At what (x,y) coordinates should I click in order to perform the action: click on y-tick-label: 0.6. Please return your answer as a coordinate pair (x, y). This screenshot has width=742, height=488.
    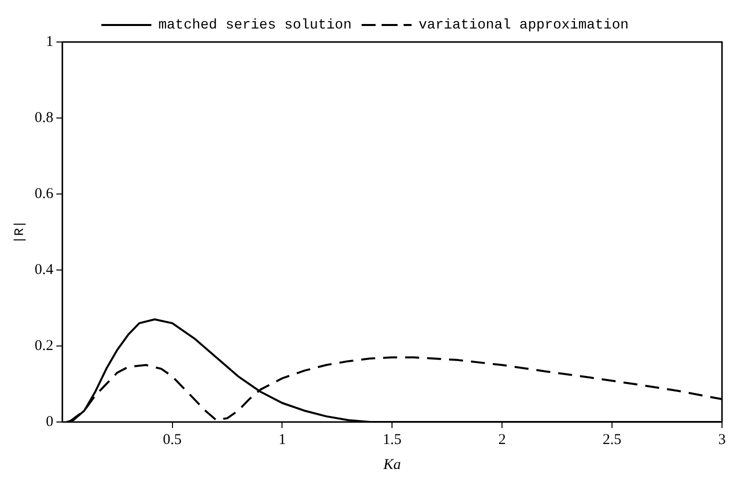
    Looking at the image, I should click on (44, 194).